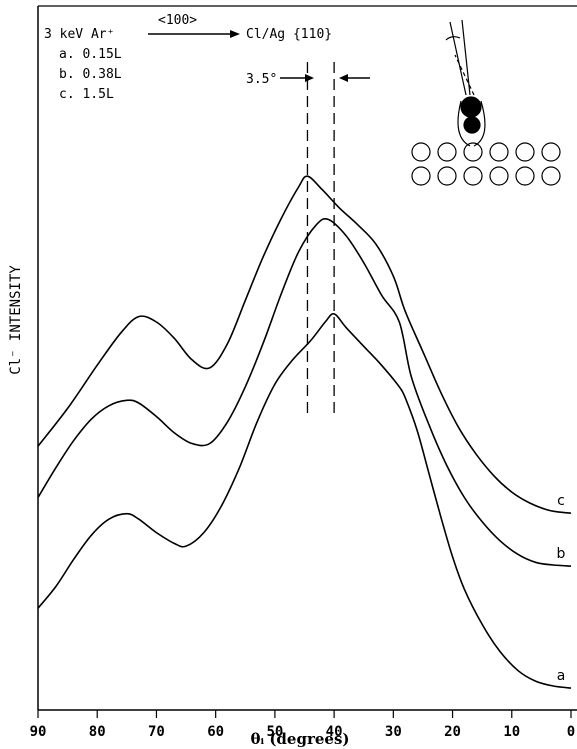 Image resolution: width=577 pixels, height=749 pixels. I want to click on x-tick-label-10: 10, so click(511, 732).